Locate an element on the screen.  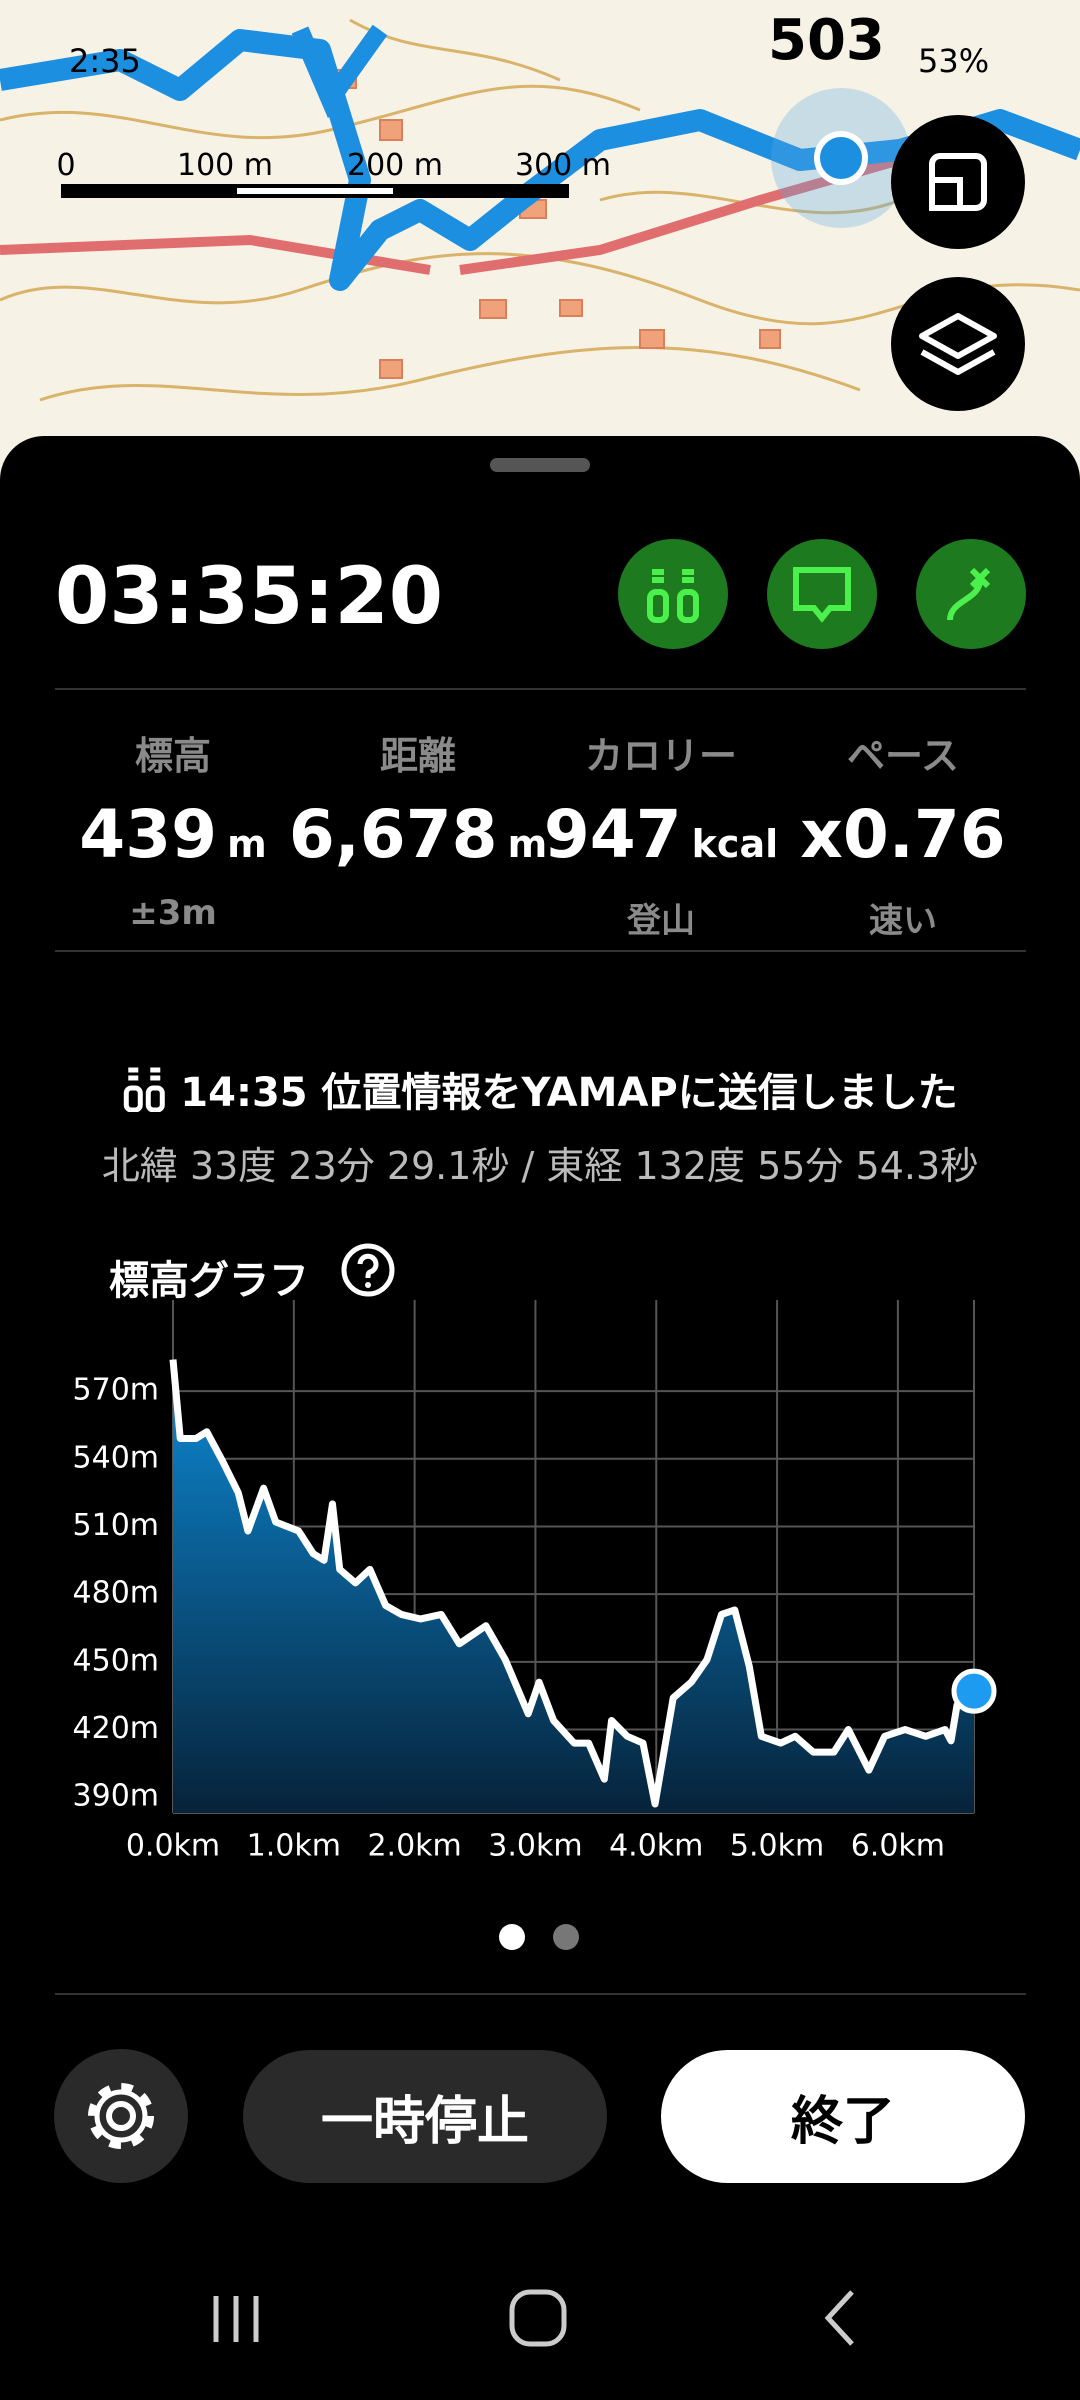
status-time: 2:35 is located at coordinates (105, 61).